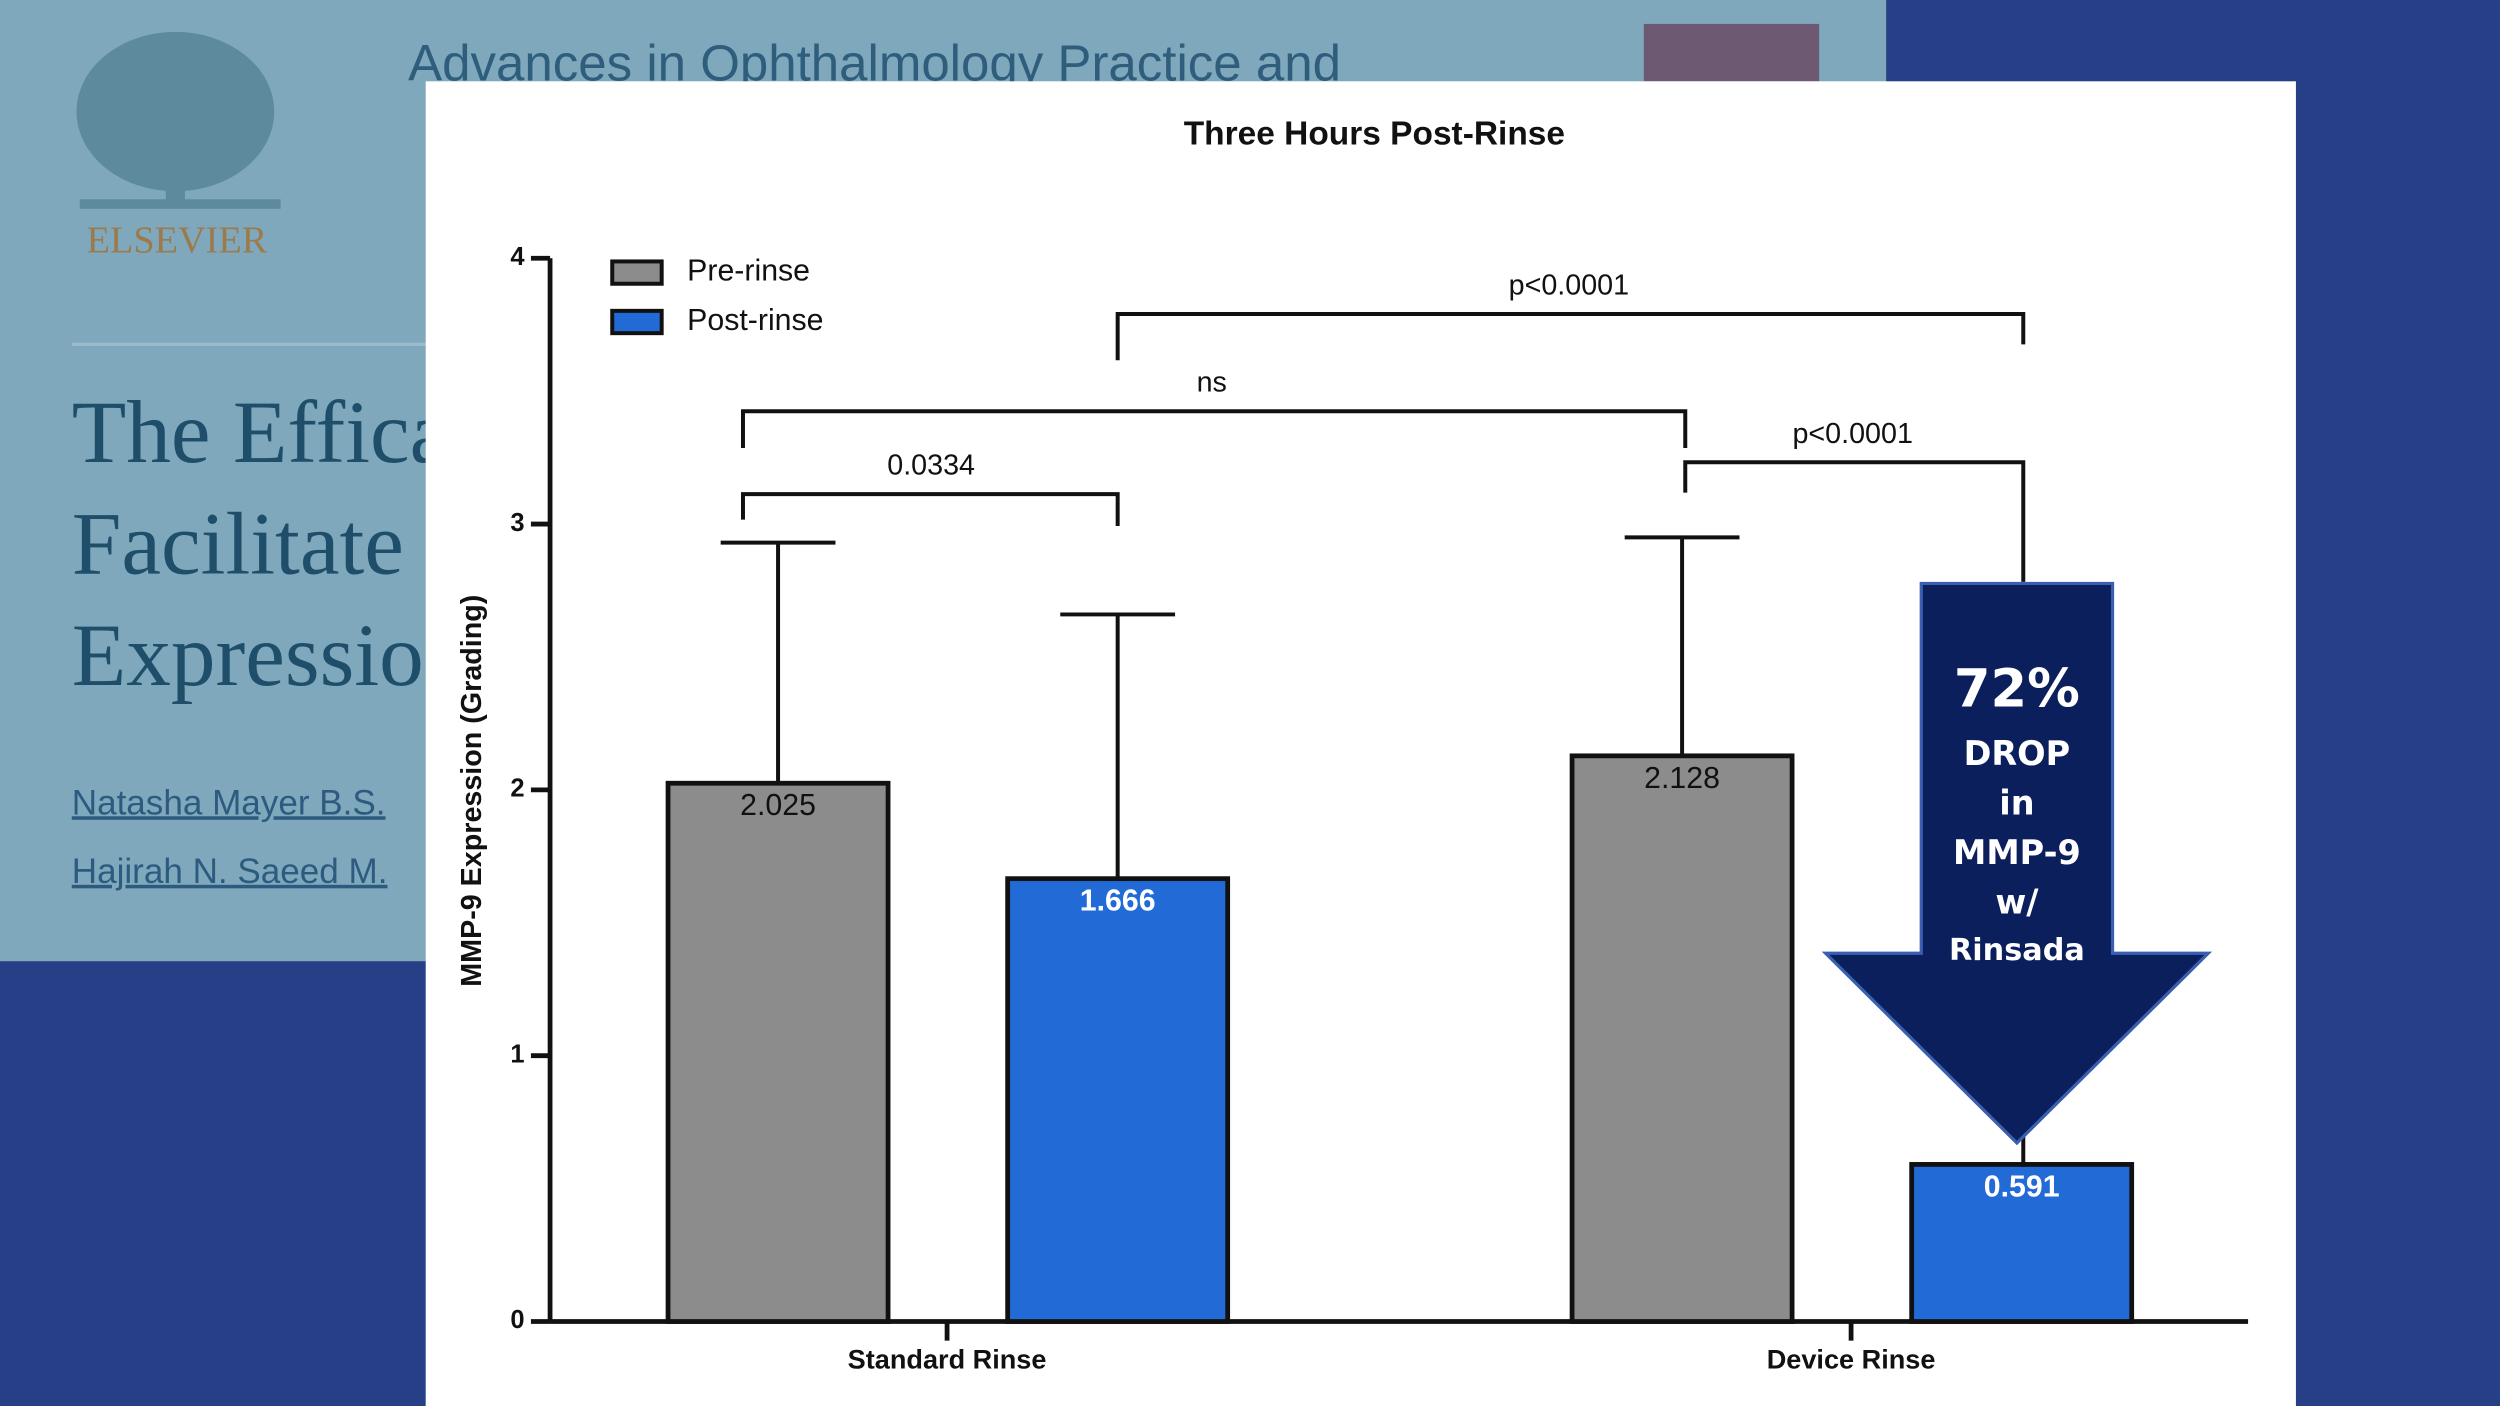 The image size is (2500, 1406). I want to click on value-label: 2.025, so click(778, 805).